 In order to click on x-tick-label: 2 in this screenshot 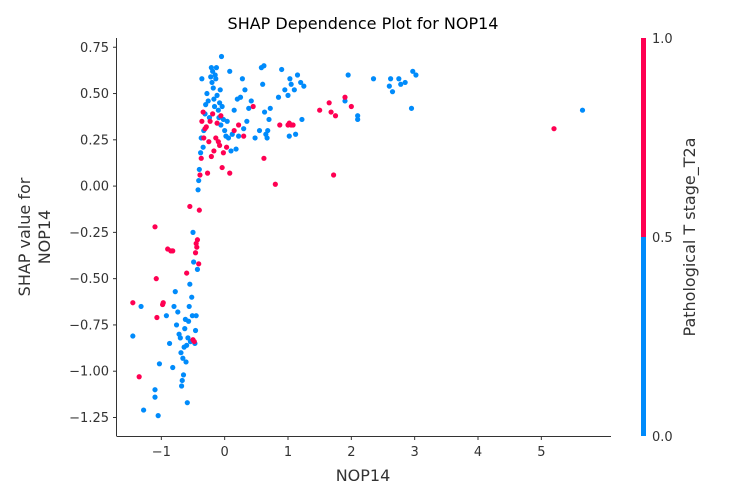, I will do `click(351, 452)`.